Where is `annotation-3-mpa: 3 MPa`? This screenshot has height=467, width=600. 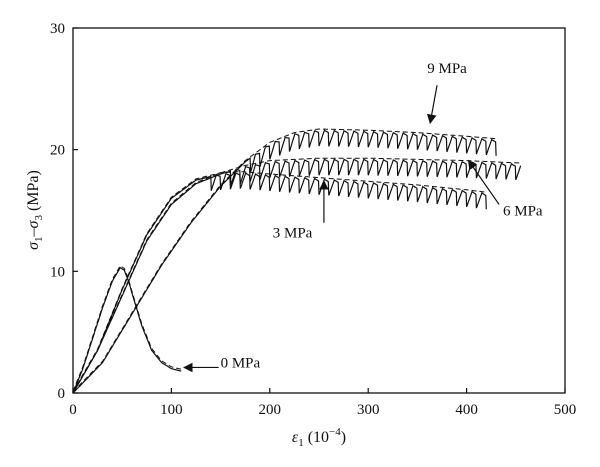 annotation-3-mpa: 3 MPa is located at coordinates (293, 233).